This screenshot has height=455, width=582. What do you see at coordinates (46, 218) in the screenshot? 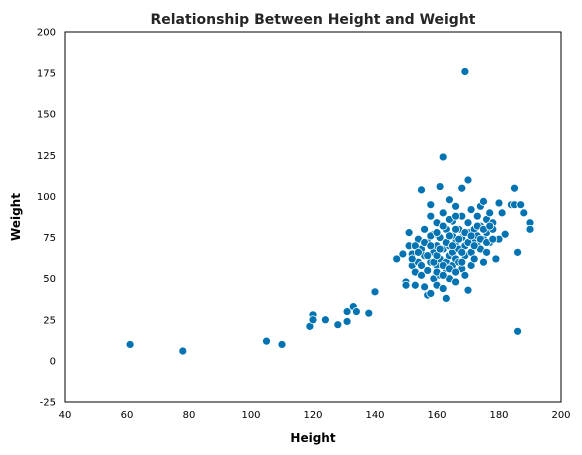
I see `y-axis-ticks: -25 0 25 50 75 100 125 150 175 200` at bounding box center [46, 218].